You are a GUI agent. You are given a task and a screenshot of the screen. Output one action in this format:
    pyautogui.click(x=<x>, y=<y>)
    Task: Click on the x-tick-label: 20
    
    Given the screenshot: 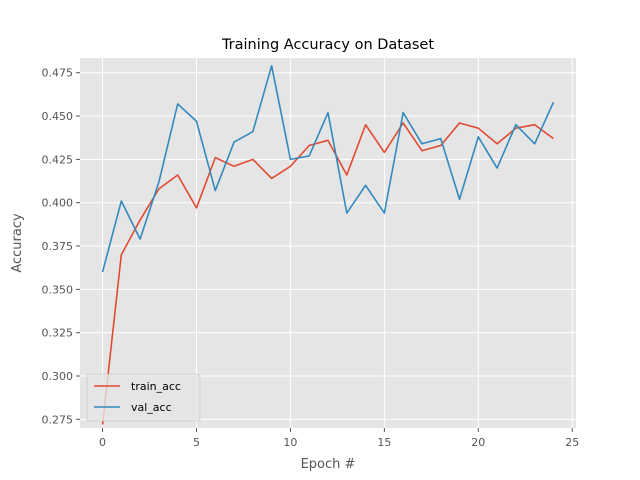 What is the action you would take?
    pyautogui.click(x=478, y=442)
    